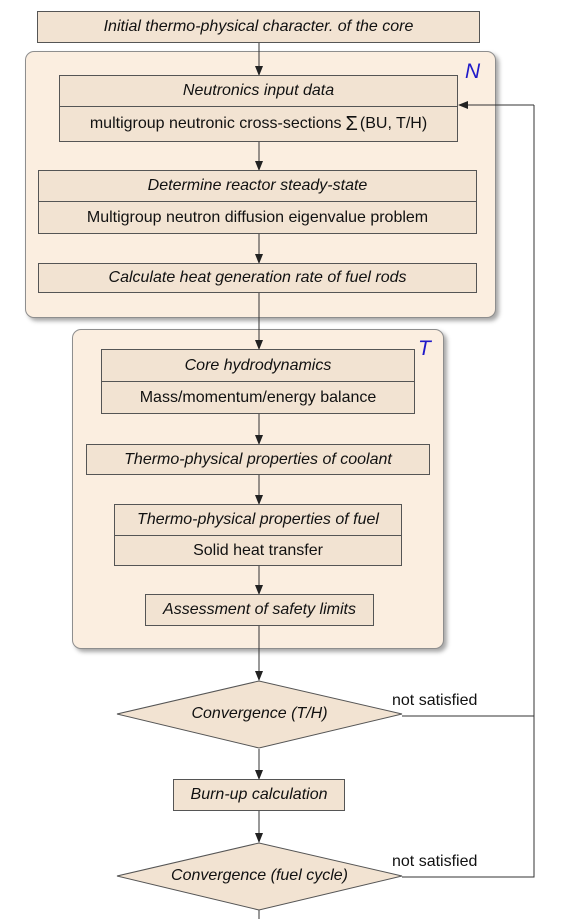  Describe the element at coordinates (435, 700) in the screenshot. I see `not-satisfied-th-label: not satisfied` at that location.